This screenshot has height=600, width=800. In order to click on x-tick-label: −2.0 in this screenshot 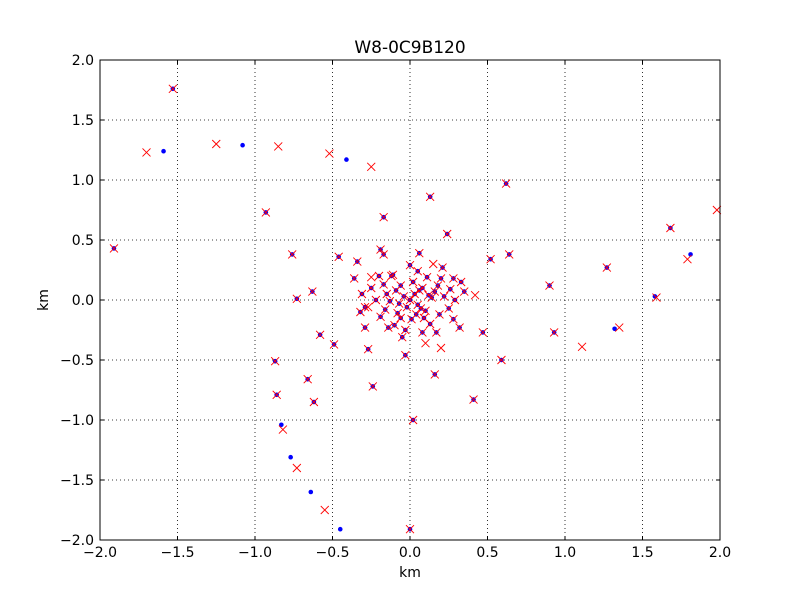, I will do `click(100, 553)`.